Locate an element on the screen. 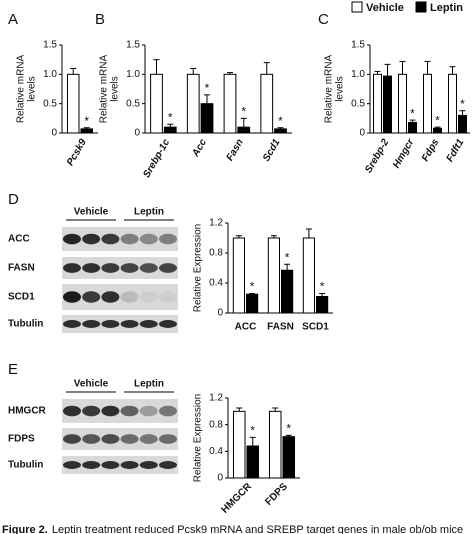 The width and height of the screenshot is (474, 534). x-tick-label: Acc is located at coordinates (199, 148).